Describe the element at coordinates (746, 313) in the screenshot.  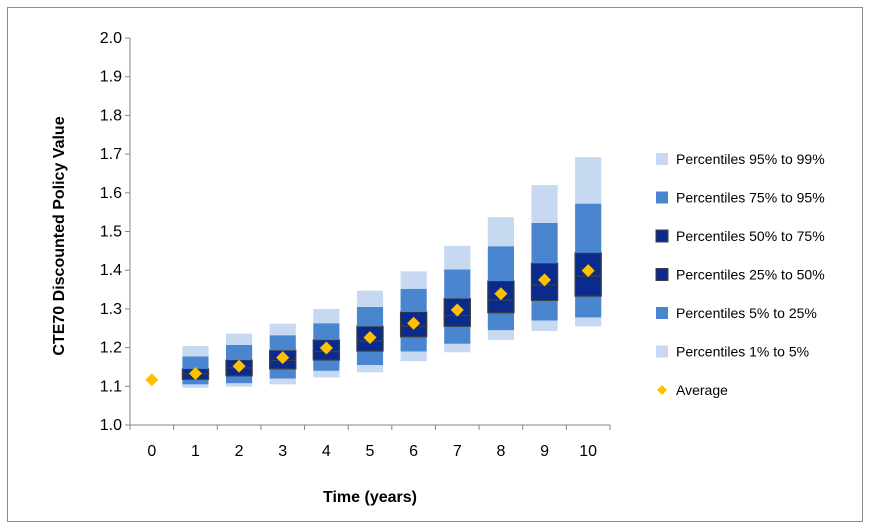
I see `legend-label: Percentiles 5% to 25%` at that location.